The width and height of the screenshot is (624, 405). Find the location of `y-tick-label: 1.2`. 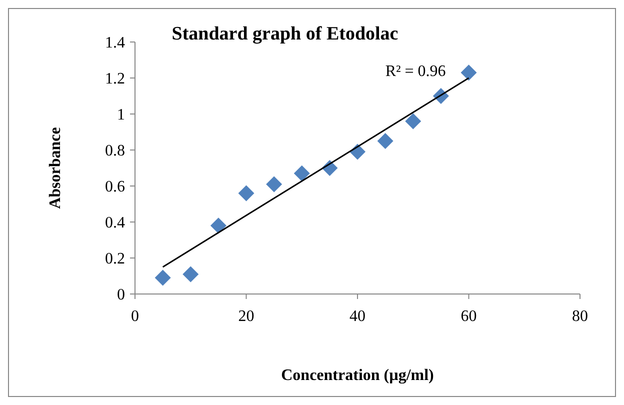

y-tick-label: 1.2 is located at coordinates (115, 79).